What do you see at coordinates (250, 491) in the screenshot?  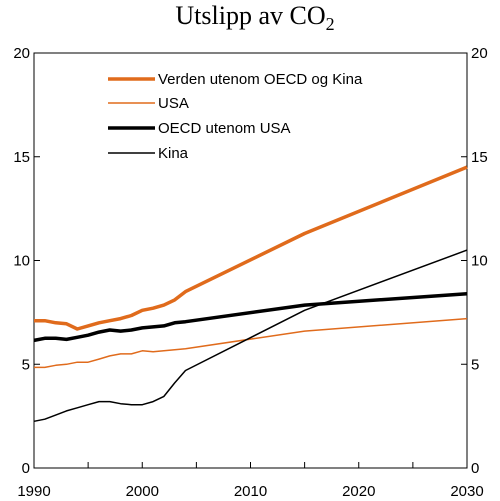 I see `x-tick-label: 2010` at bounding box center [250, 491].